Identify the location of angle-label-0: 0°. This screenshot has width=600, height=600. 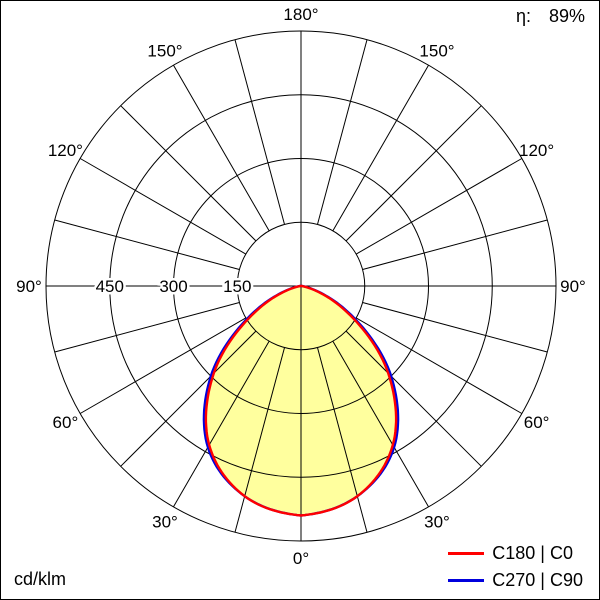
(301, 558).